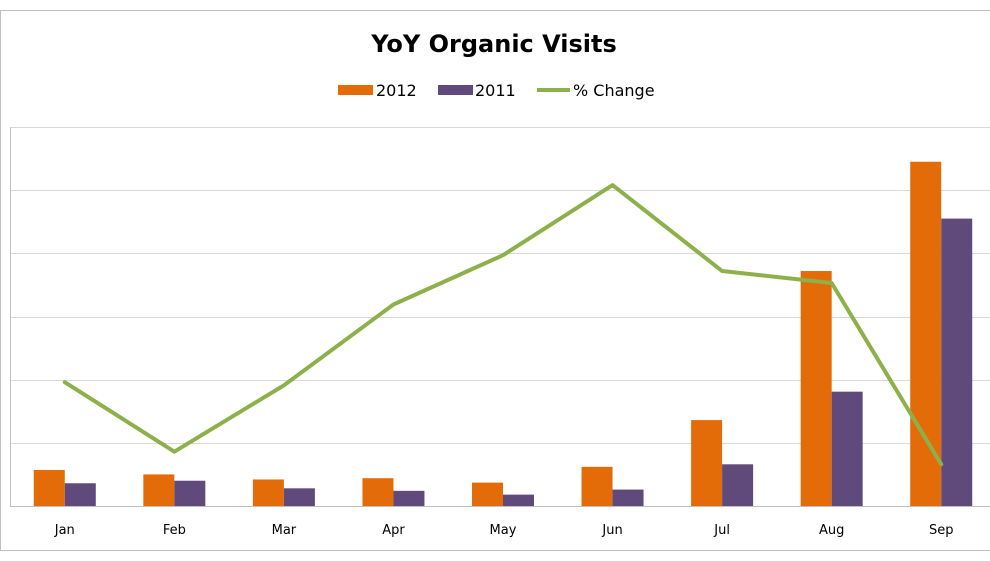 The width and height of the screenshot is (990, 561). Describe the element at coordinates (64, 530) in the screenshot. I see `x-tick-label-jan: Jan` at that location.